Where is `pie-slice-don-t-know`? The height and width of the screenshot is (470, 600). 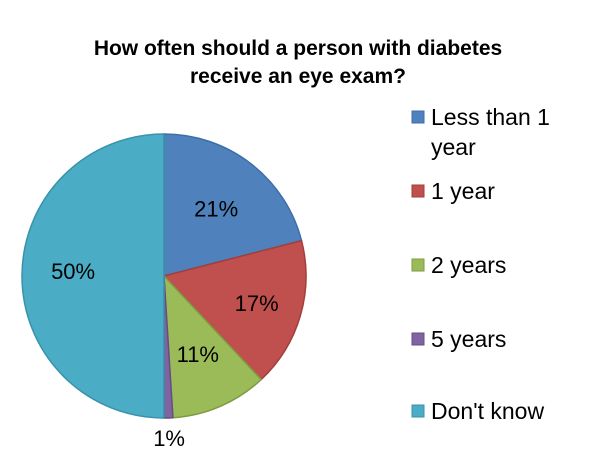 pie-slice-don-t-know is located at coordinates (93, 276).